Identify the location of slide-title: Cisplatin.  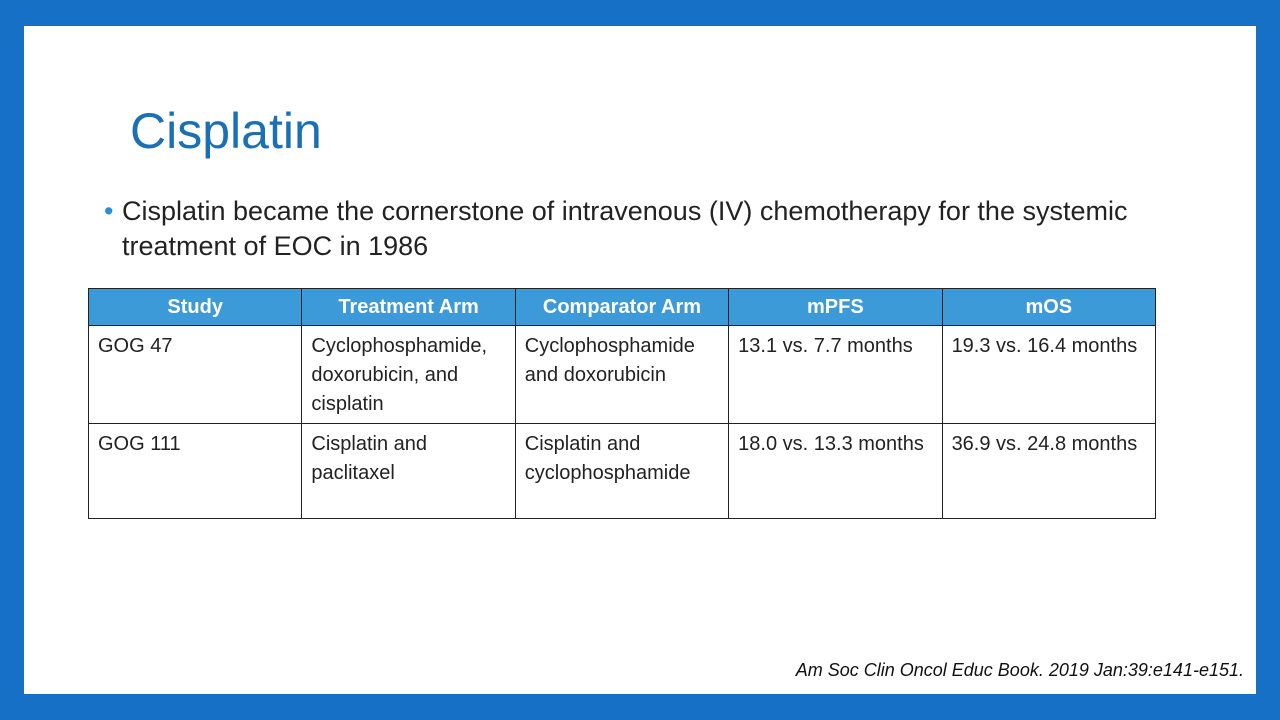
(226, 131).